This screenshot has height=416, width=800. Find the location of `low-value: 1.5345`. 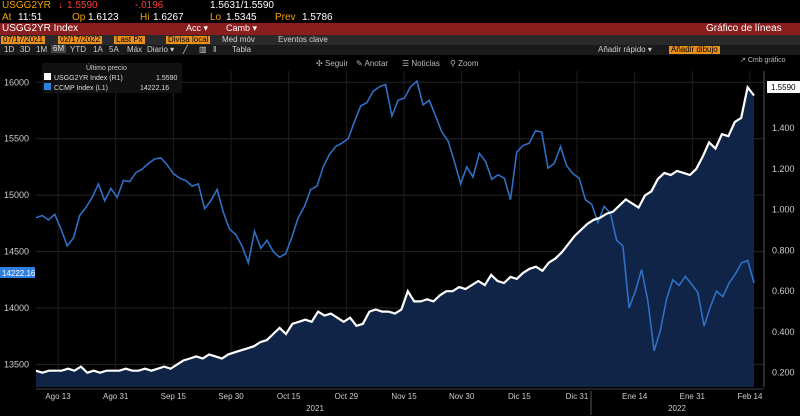

low-value: 1.5345 is located at coordinates (241, 17).